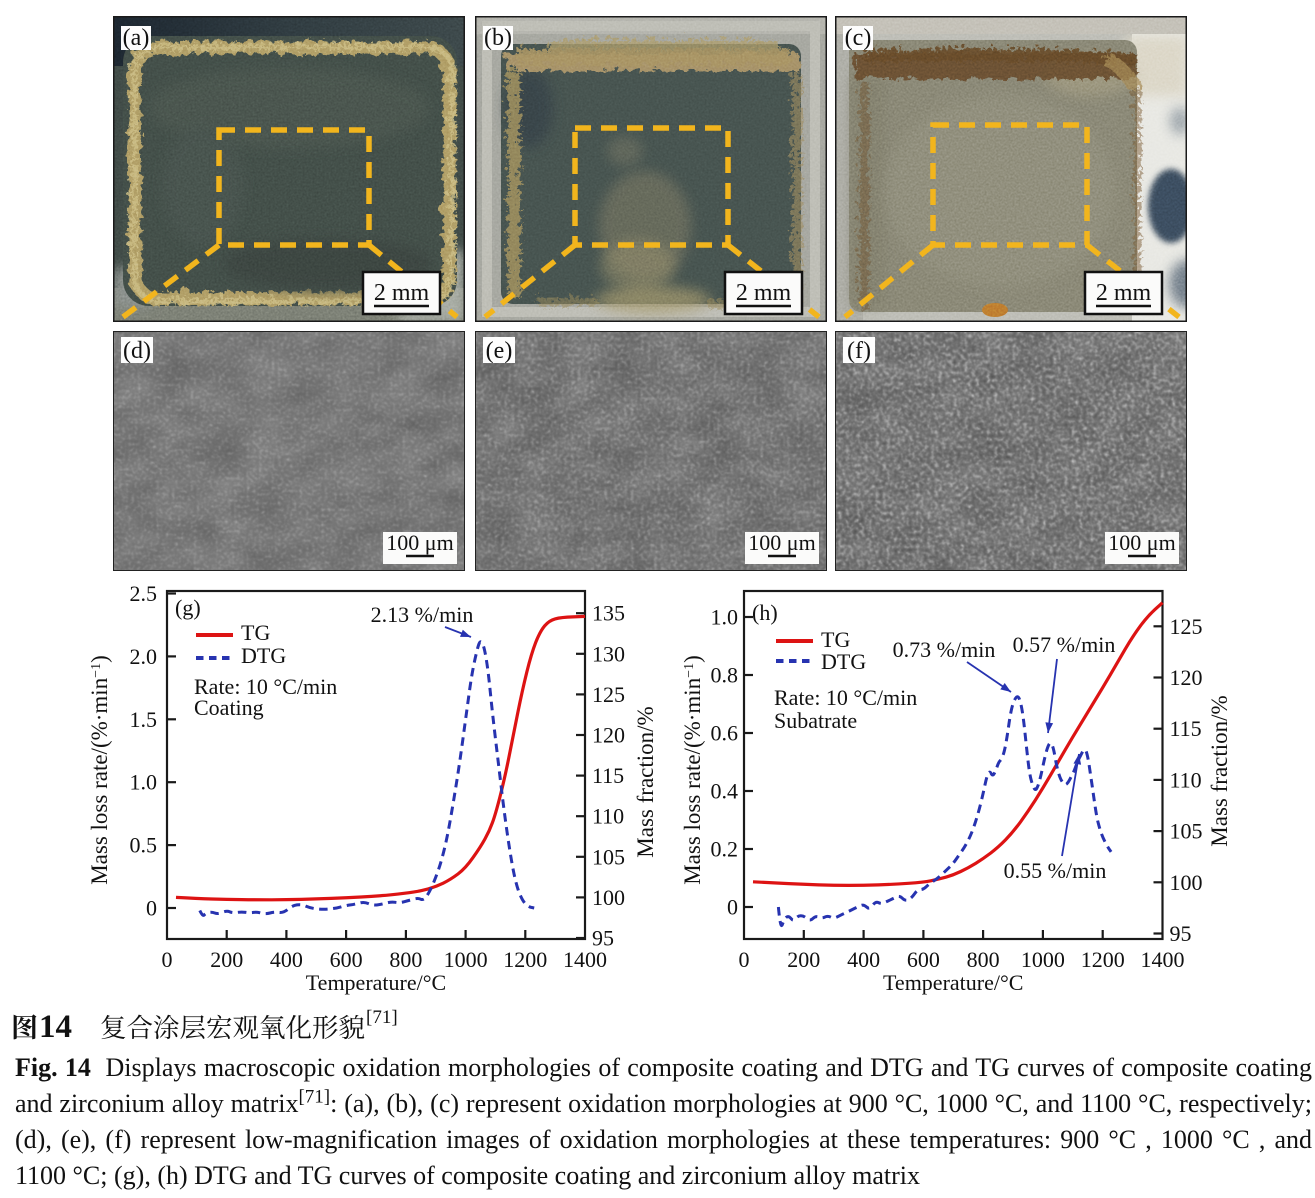  What do you see at coordinates (1055, 870) in the screenshot?
I see `svg-text: 0.55 %/min` at bounding box center [1055, 870].